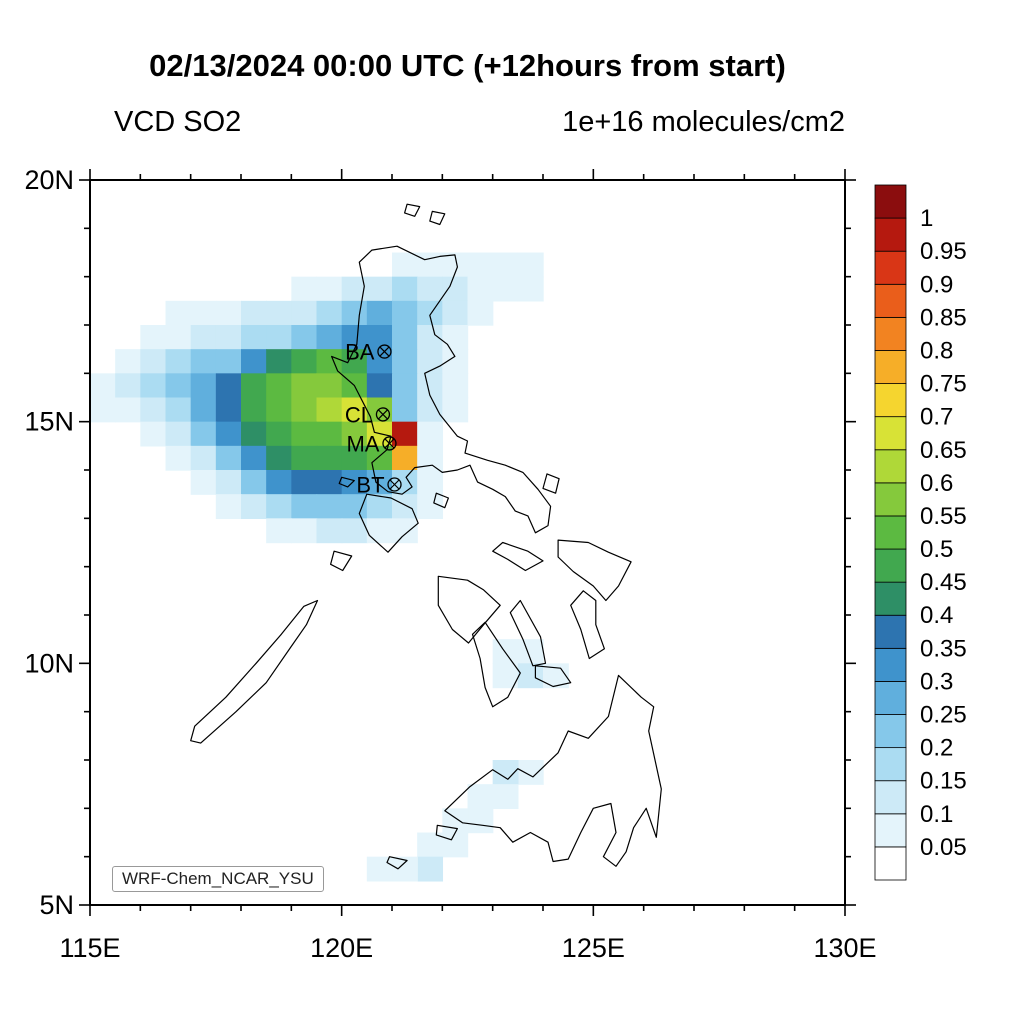 The width and height of the screenshot is (1024, 1024). I want to click on y-axis-tick-label: 10N, so click(49, 663).